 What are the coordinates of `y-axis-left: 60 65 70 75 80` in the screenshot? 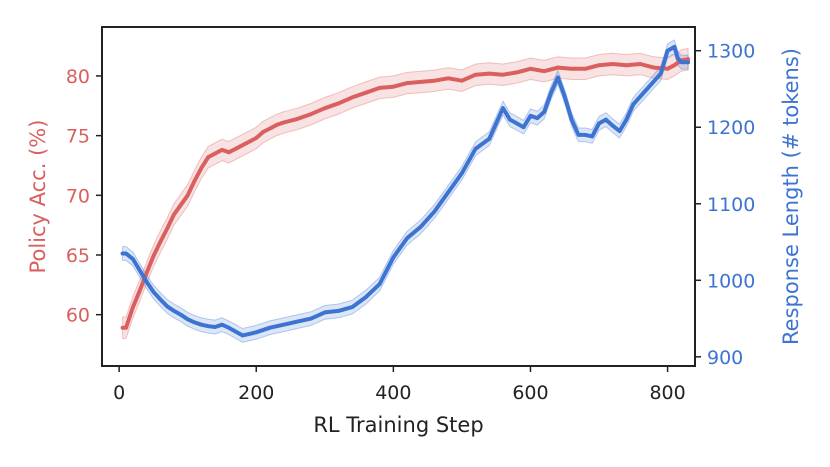 It's located at (84, 196).